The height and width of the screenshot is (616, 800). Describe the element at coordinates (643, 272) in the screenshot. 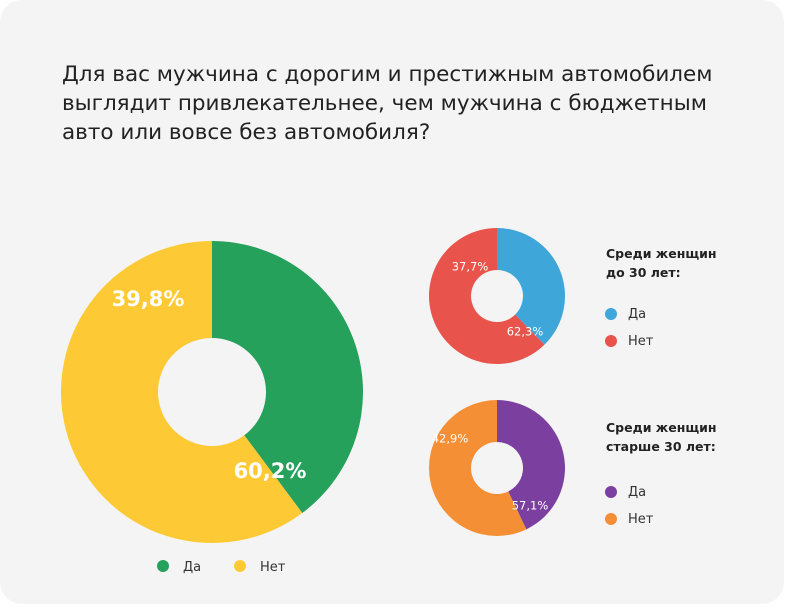

I see `chart-2-title-line-2: до 30 лет:` at that location.